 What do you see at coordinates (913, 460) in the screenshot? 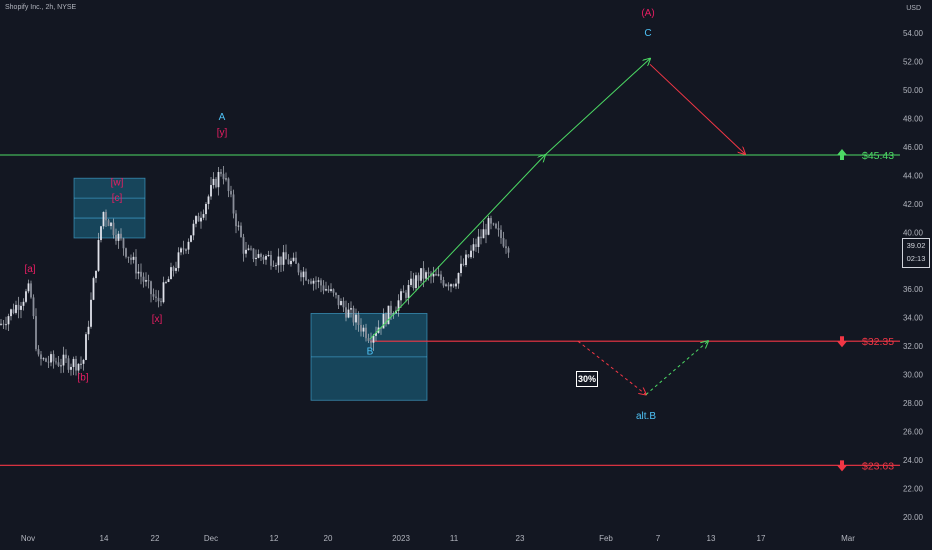
I see `y-tick-label: 24.00` at bounding box center [913, 460].